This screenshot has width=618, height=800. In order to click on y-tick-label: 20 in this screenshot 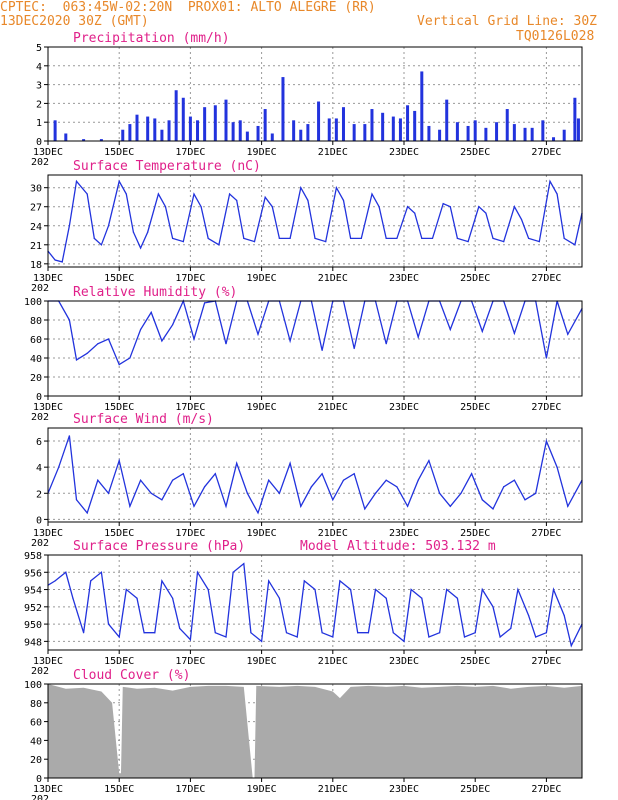, I will do `click(36, 378)`.